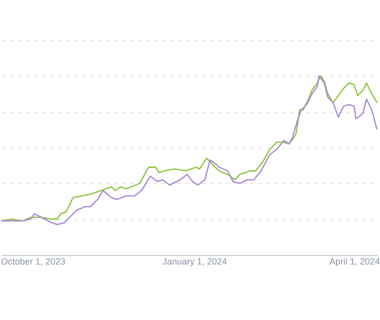 The width and height of the screenshot is (380, 320). Describe the element at coordinates (354, 261) in the screenshot. I see `x-tick-label: April 1, 2024` at that location.